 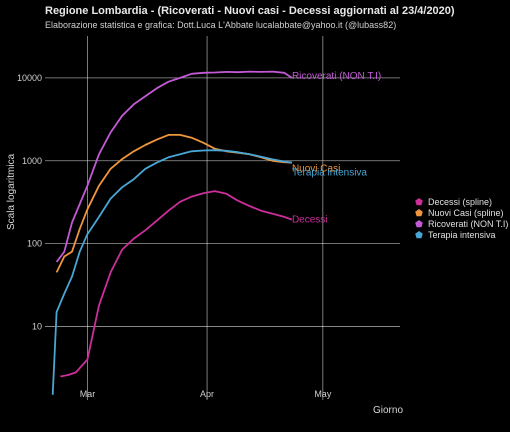 I want to click on legend-entry: Decessi (spline), so click(x=460, y=202).